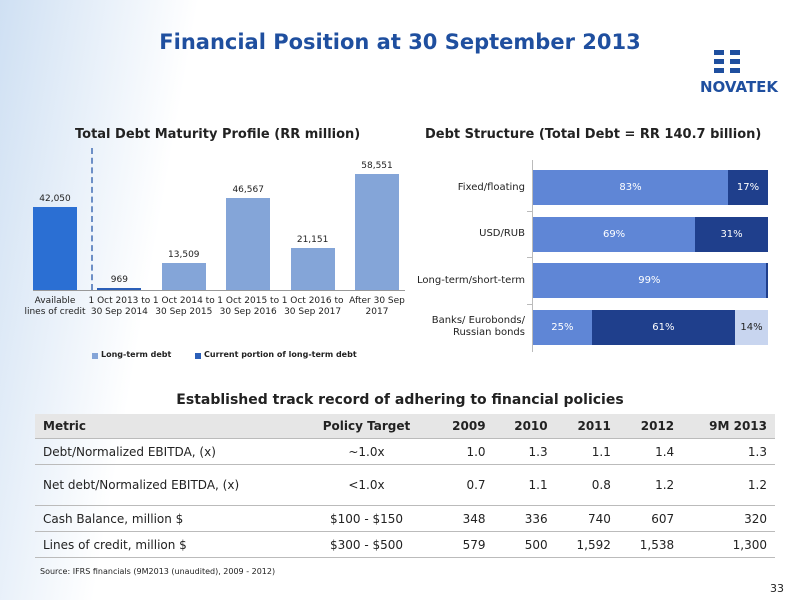 This screenshot has width=800, height=600. What do you see at coordinates (491, 187) in the screenshot?
I see `y-tick-label: Fixed/floating` at bounding box center [491, 187].